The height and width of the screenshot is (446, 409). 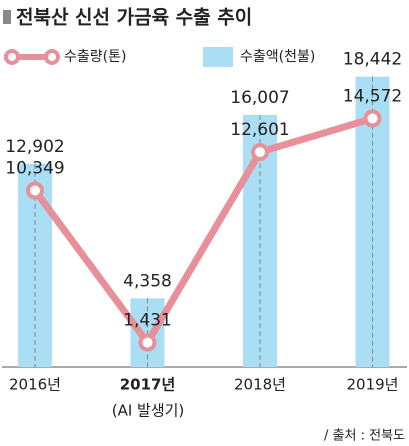 I want to click on title-marker, so click(x=7, y=17).